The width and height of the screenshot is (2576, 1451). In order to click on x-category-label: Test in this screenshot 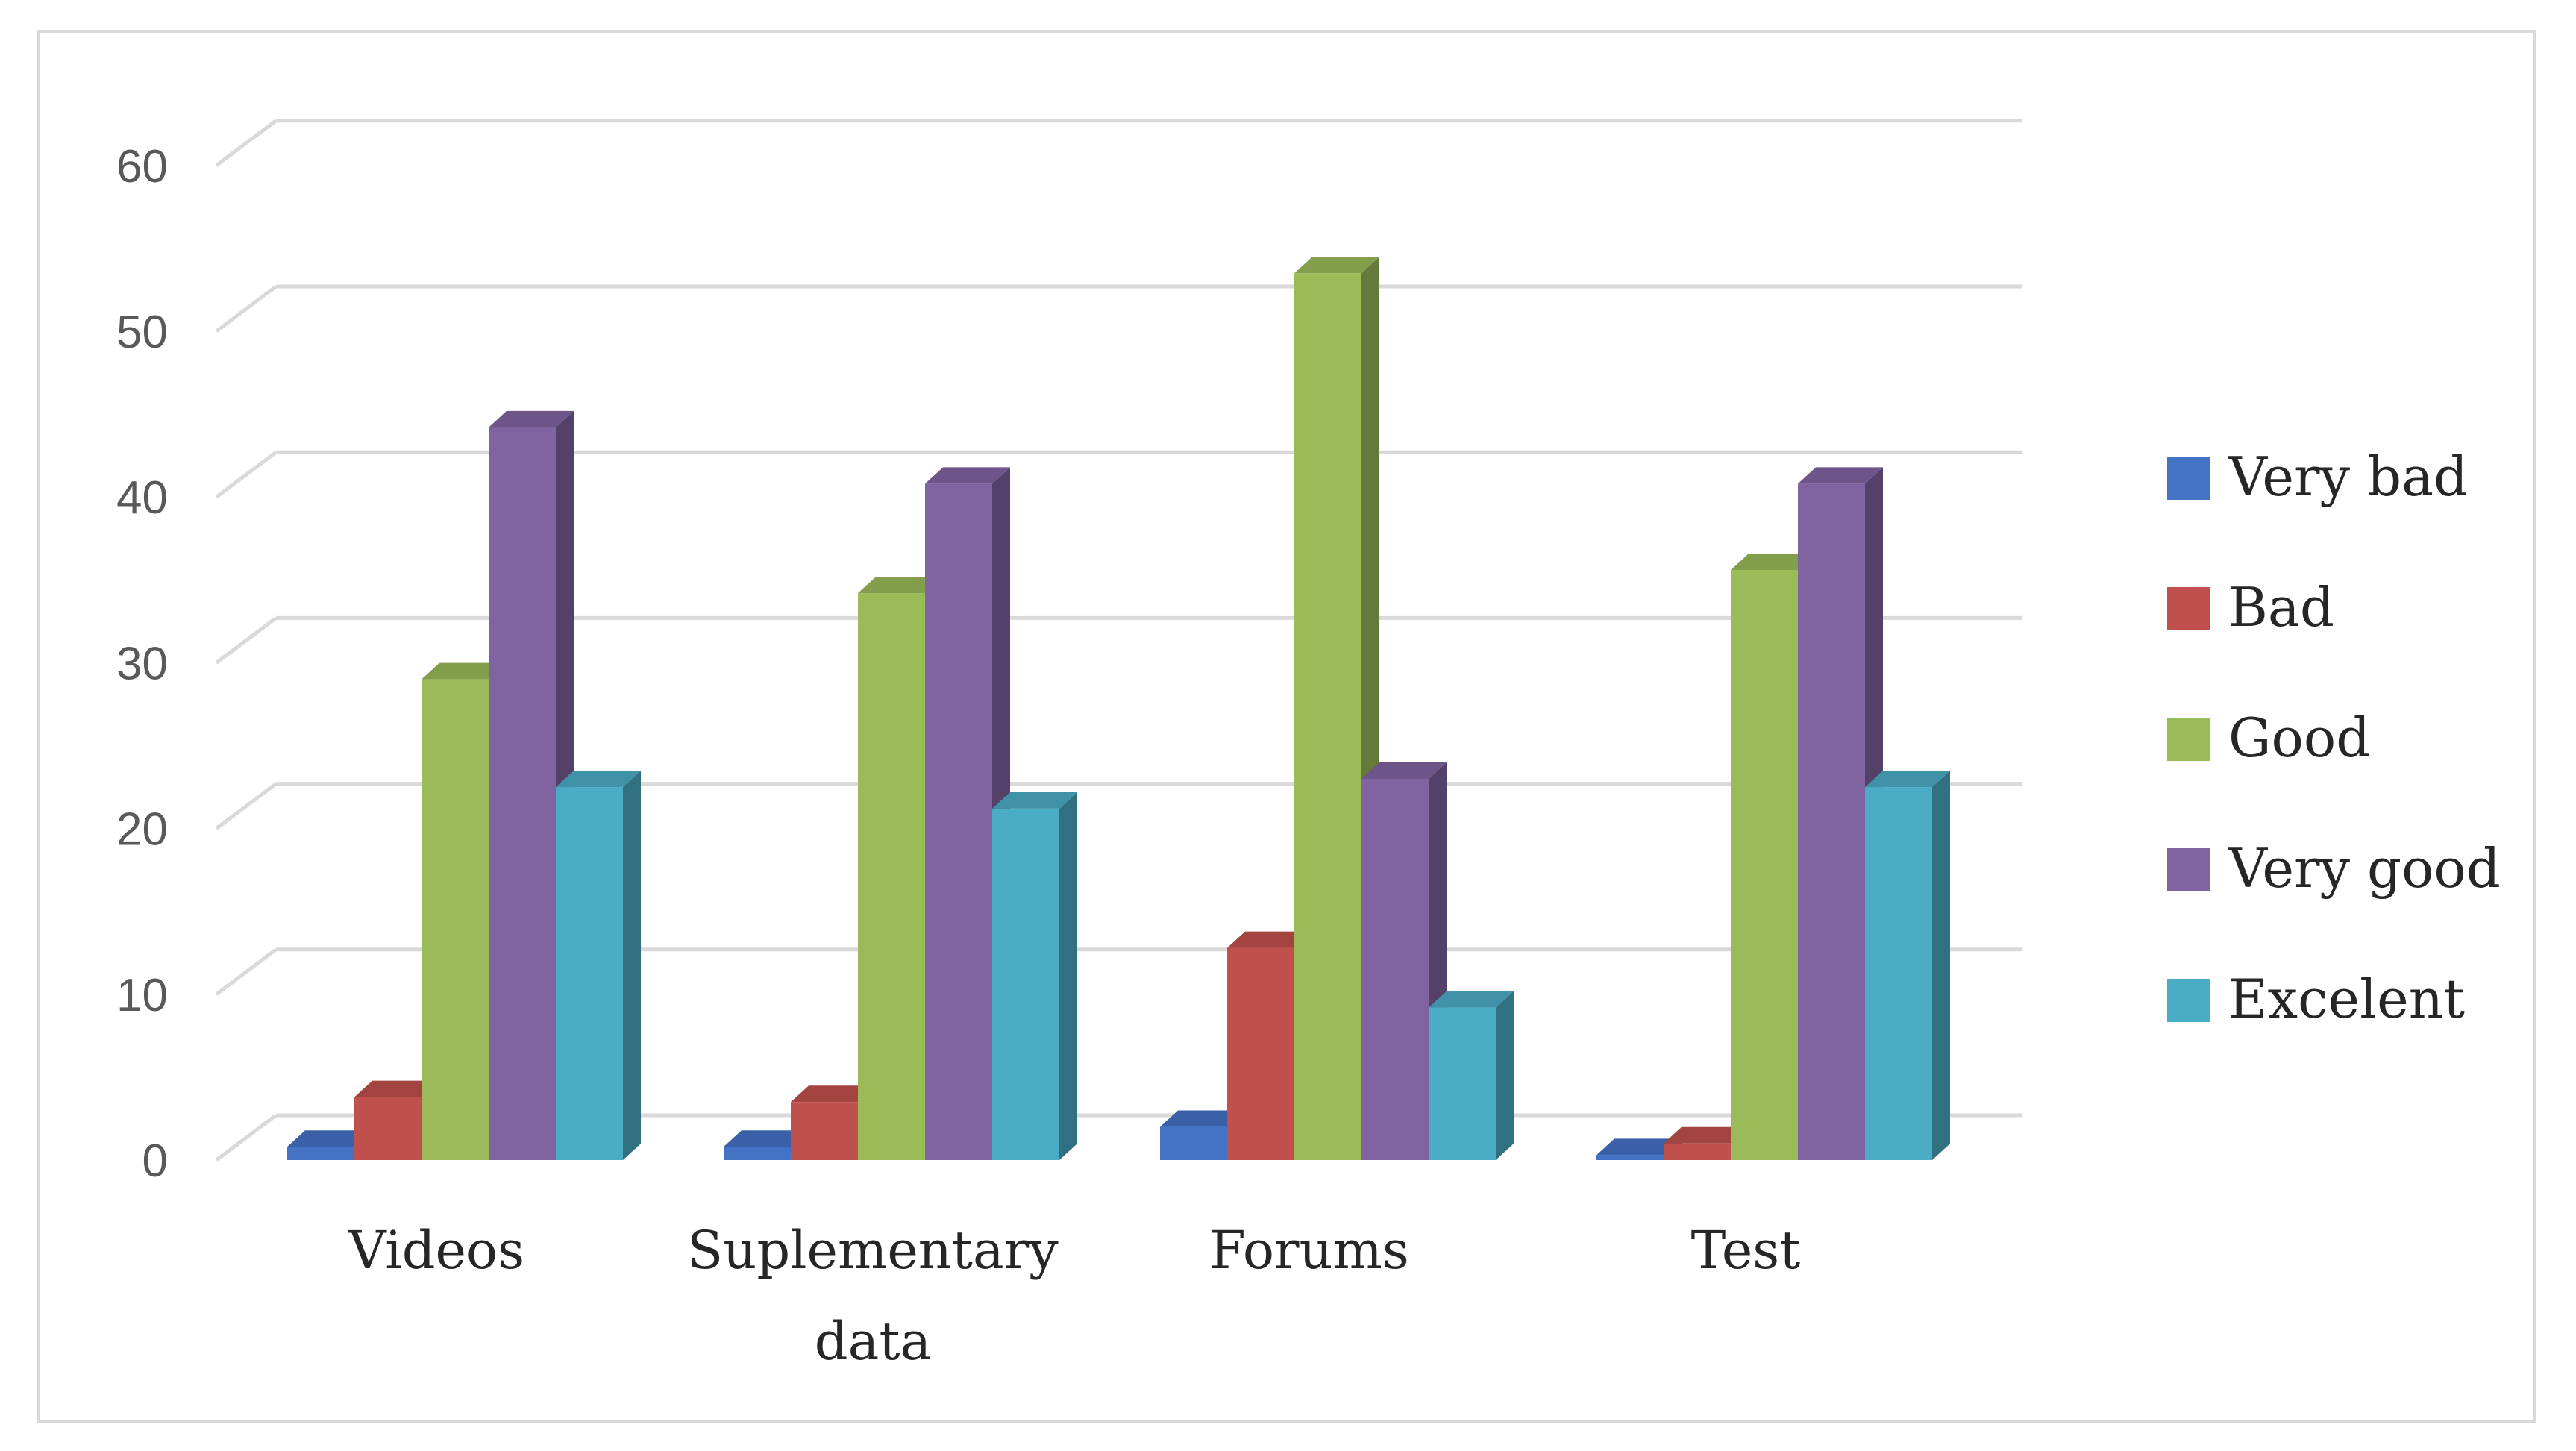, I will do `click(1746, 1250)`.